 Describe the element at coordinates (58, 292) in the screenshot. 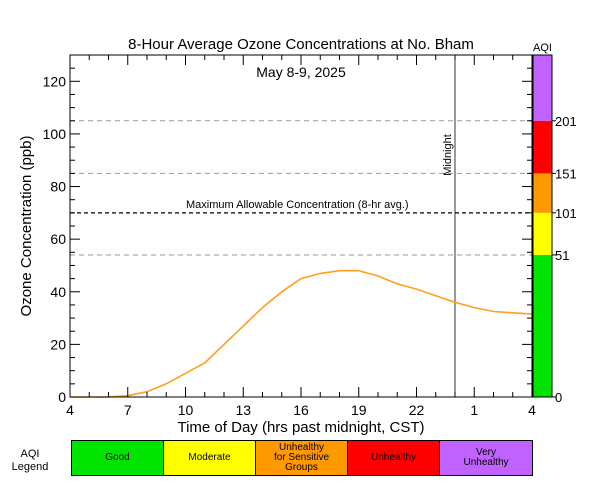

I see `y-tick-label-2: 40` at that location.